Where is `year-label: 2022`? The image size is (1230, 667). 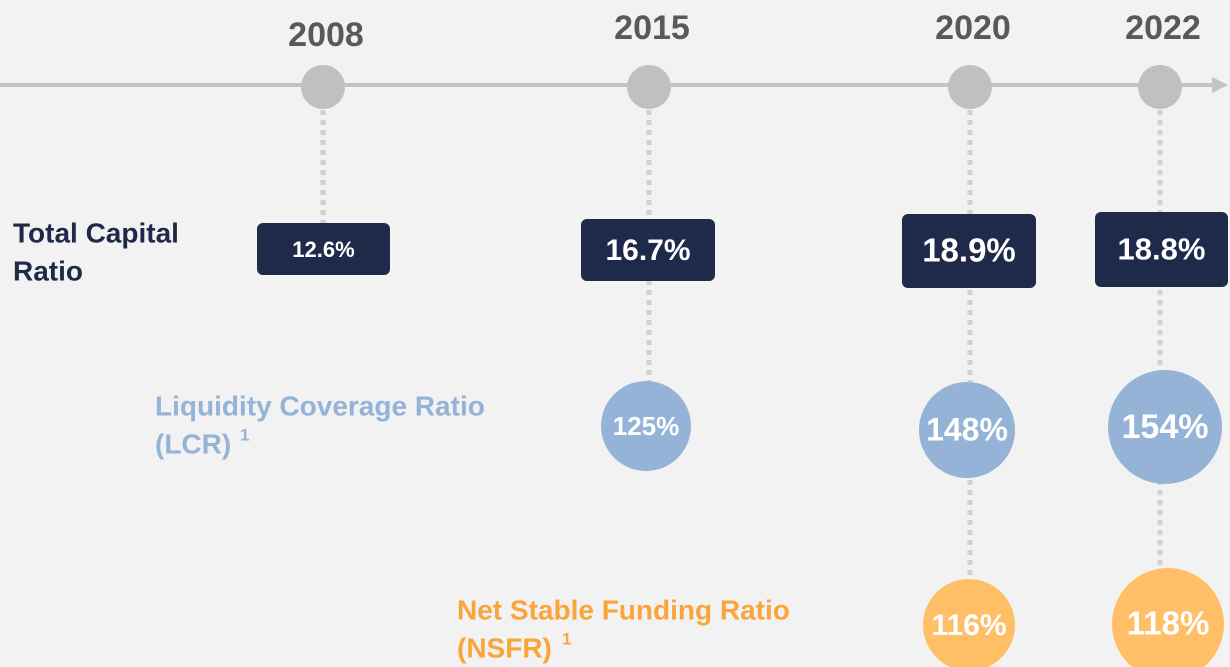
year-label: 2022 is located at coordinates (1163, 28).